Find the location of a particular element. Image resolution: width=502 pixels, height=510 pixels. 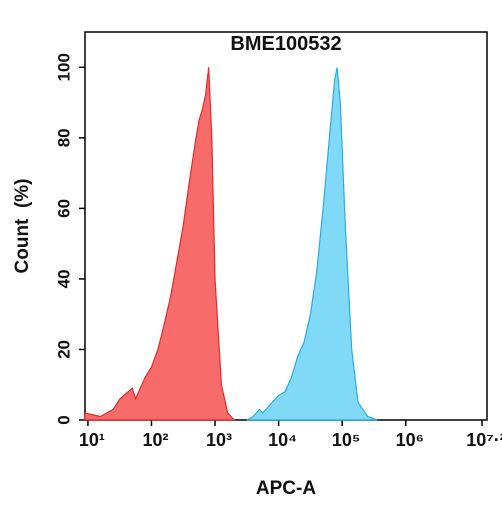

x-tick-label: 10¹ is located at coordinates (92, 440).